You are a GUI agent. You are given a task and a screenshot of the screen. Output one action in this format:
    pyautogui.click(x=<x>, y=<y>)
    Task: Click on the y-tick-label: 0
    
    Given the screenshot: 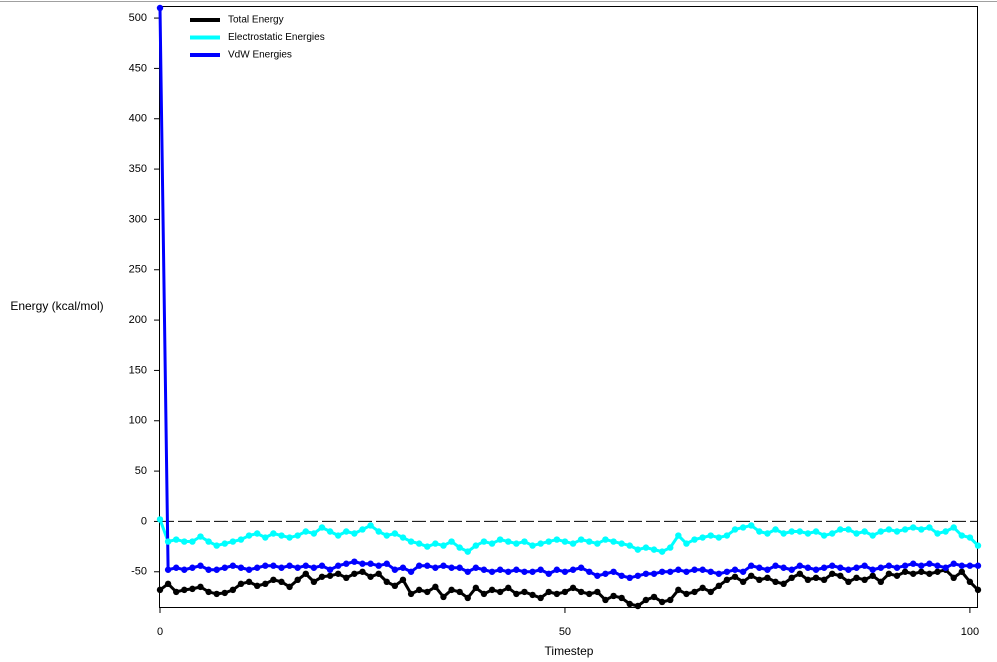 What is the action you would take?
    pyautogui.click(x=144, y=521)
    